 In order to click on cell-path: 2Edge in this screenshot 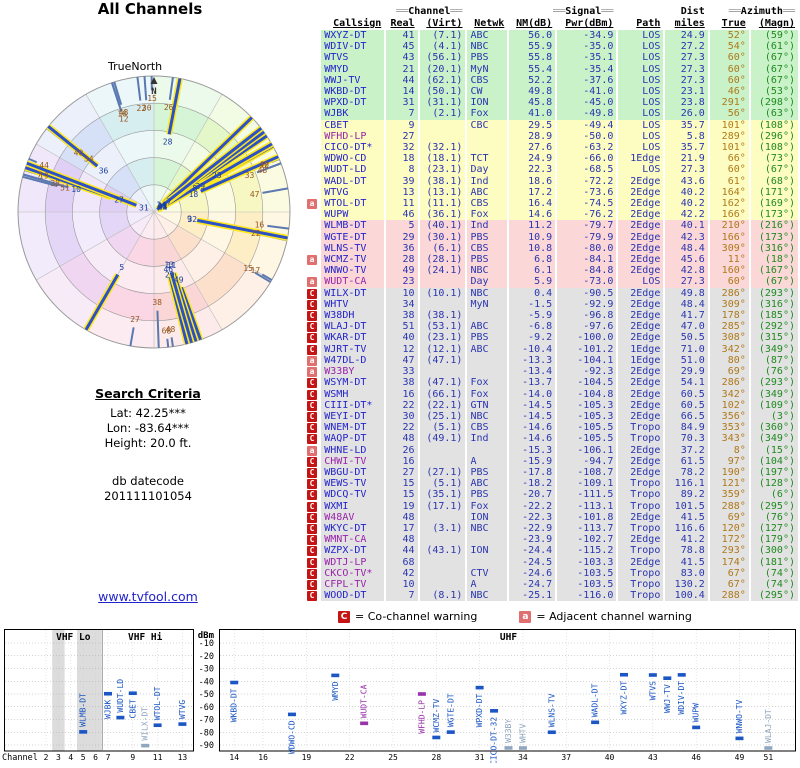, I will do `click(641, 562)`.